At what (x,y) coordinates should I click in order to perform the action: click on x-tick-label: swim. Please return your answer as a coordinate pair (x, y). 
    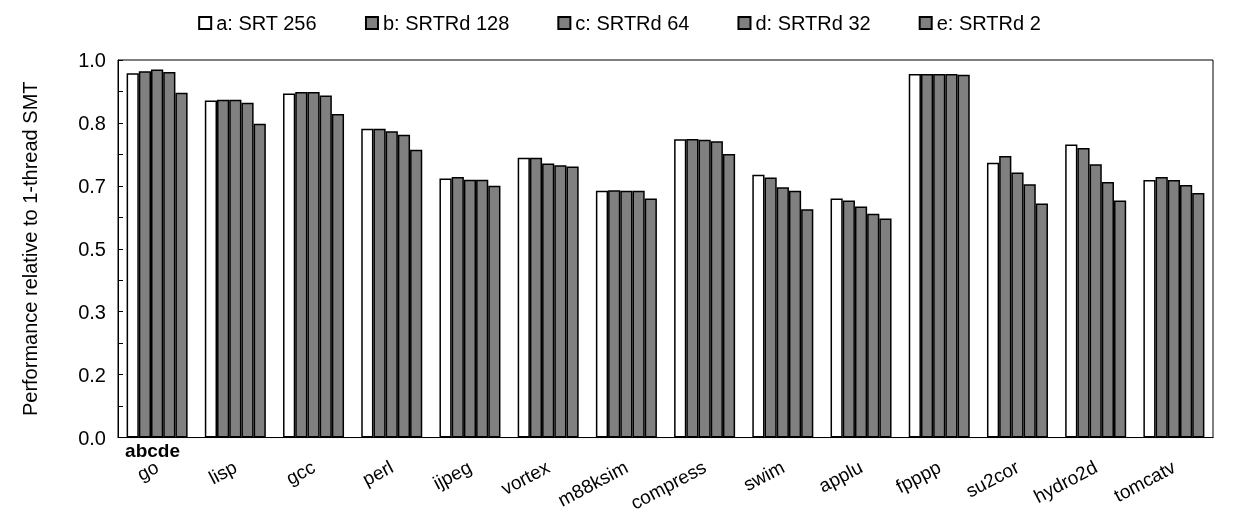
    Looking at the image, I should click on (763, 476).